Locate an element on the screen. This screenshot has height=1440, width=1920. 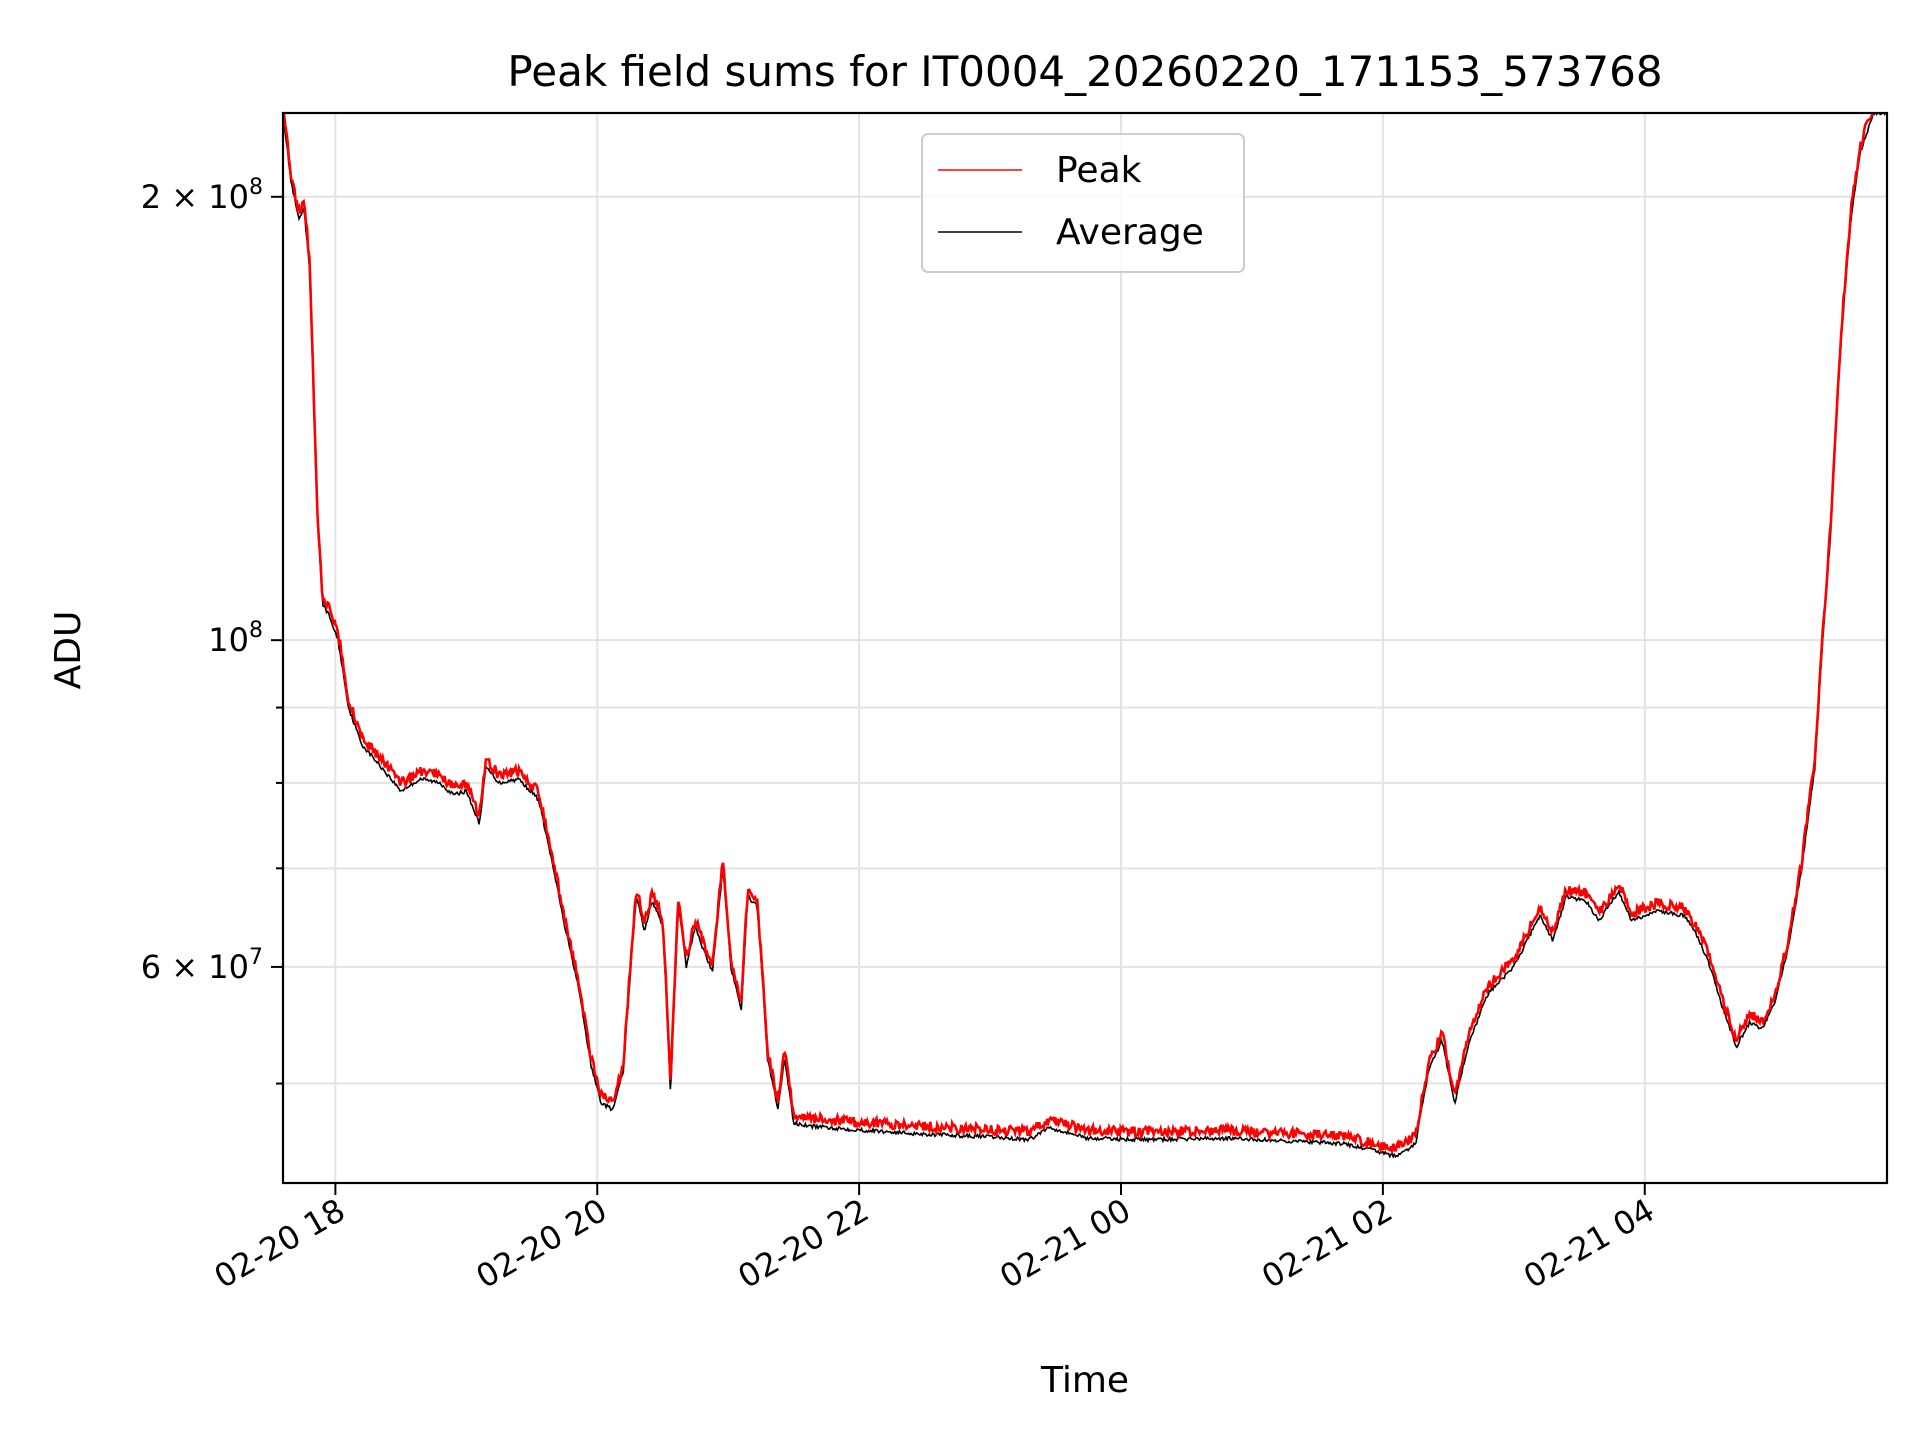
legend-average-label: Average is located at coordinates (1130, 232).